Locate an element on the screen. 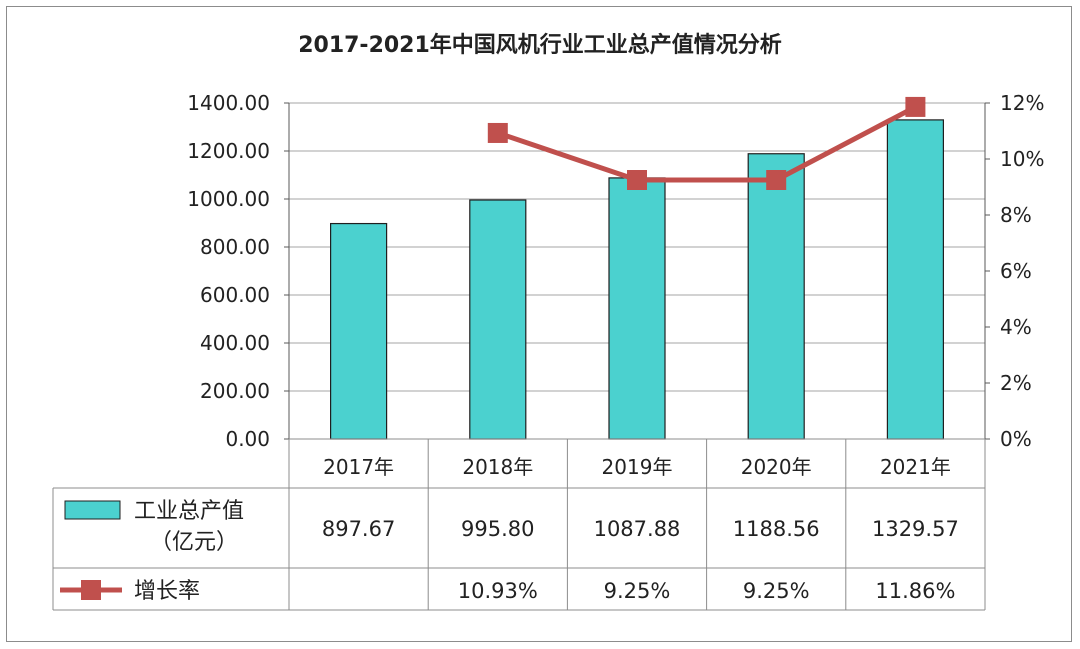 The height and width of the screenshot is (649, 1080). x-category-label: 2021年 is located at coordinates (915, 467).